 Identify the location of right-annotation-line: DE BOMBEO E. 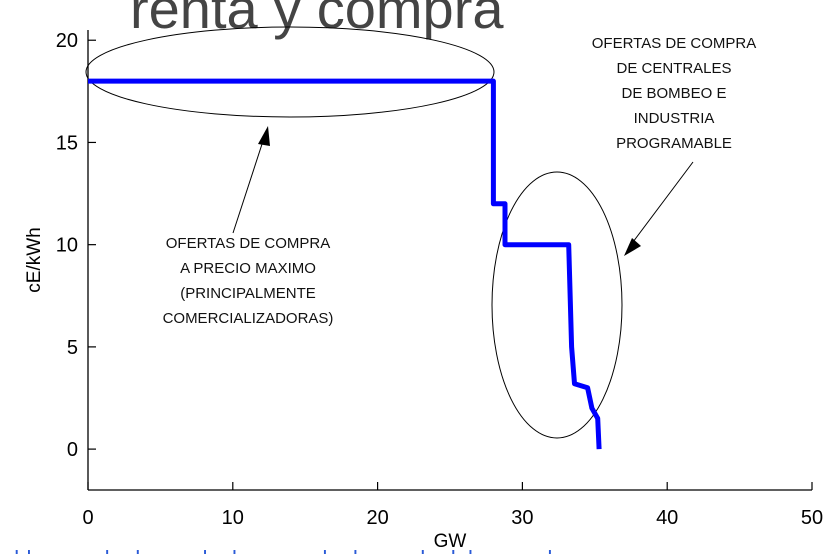
(673, 93).